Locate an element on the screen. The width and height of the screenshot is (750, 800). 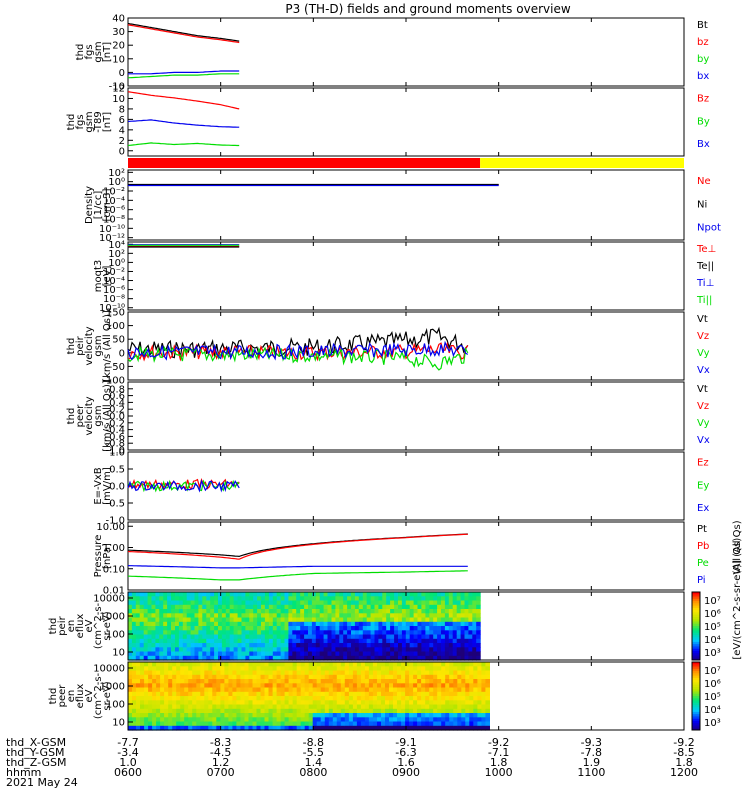
y-axis-label-line-2: [cm-3] is located at coordinates (107, 204).